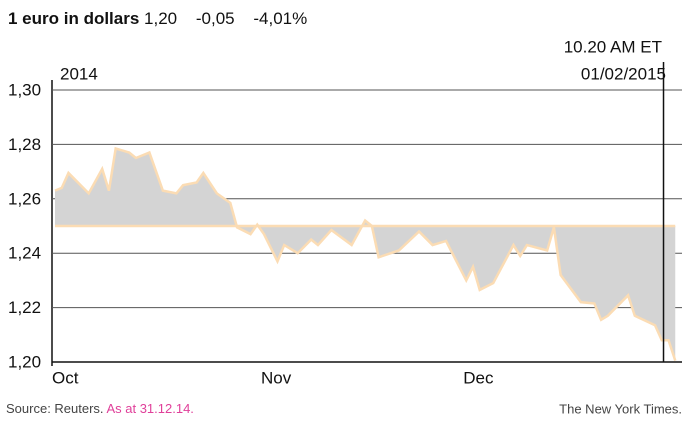 This screenshot has width=687, height=423. I want to click on annotation: 01/02/2015, so click(623, 73).